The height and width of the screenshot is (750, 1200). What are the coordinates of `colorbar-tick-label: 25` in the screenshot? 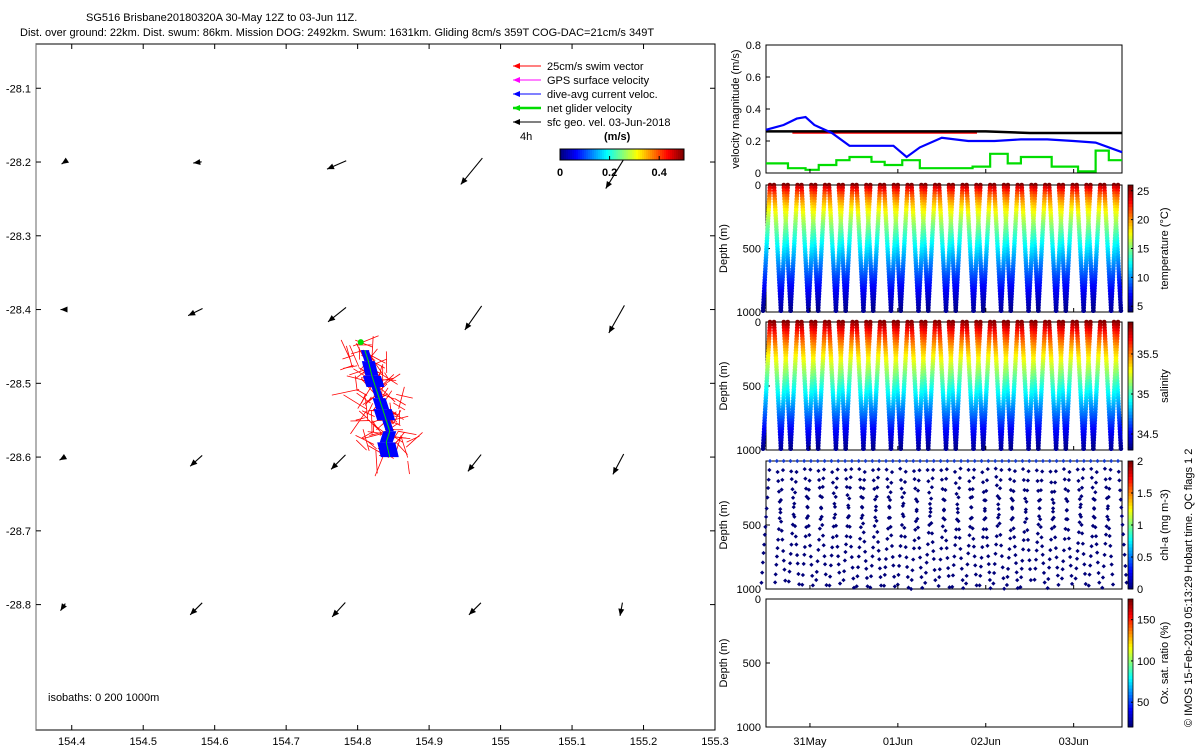 It's located at (1143, 192).